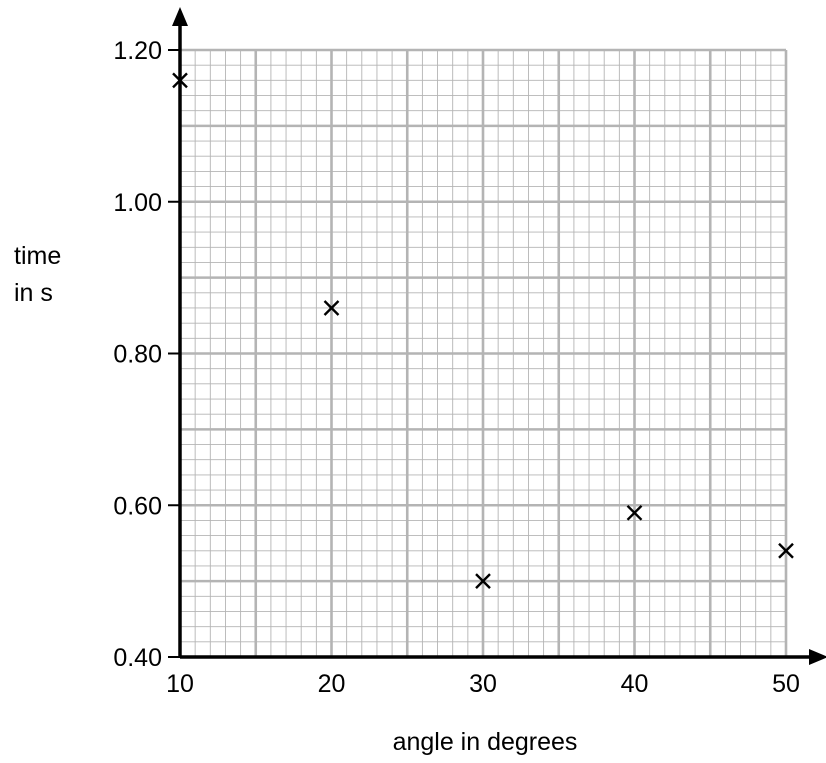 Image resolution: width=826 pixels, height=763 pixels. Describe the element at coordinates (786, 684) in the screenshot. I see `x-tick-label: 50` at that location.